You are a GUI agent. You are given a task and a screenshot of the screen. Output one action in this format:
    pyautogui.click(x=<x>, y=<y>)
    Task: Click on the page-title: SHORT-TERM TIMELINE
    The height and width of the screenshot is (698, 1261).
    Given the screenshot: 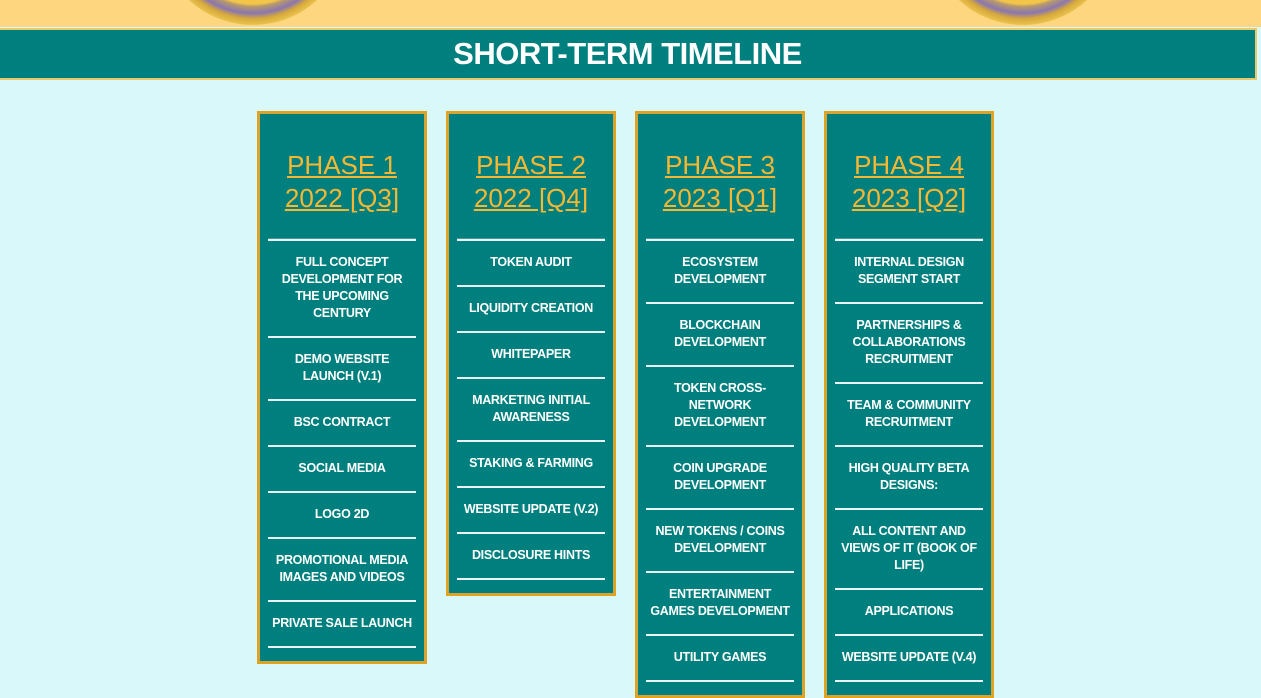 What is the action you would take?
    pyautogui.click(x=627, y=53)
    